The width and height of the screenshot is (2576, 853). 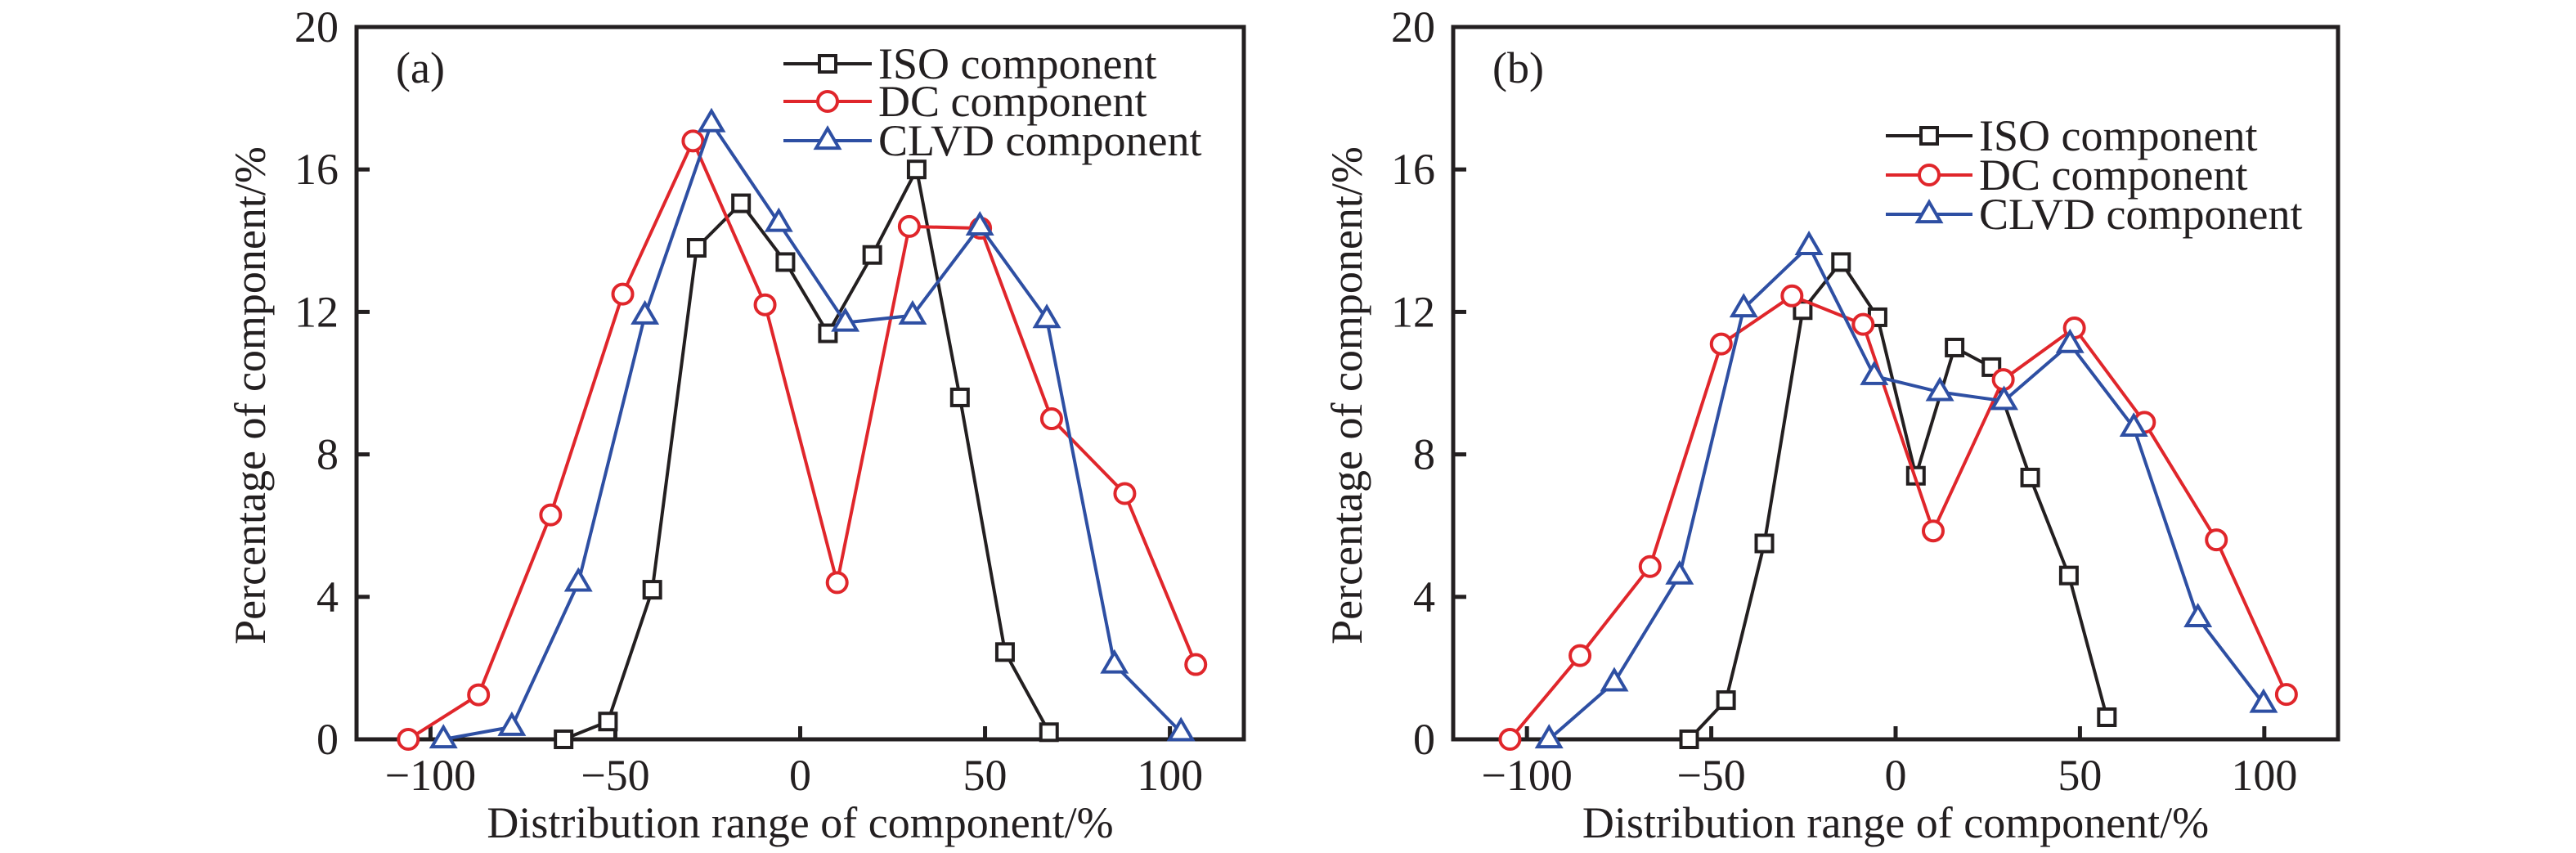 I want to click on x-tick-label: −100, so click(x=1527, y=775).